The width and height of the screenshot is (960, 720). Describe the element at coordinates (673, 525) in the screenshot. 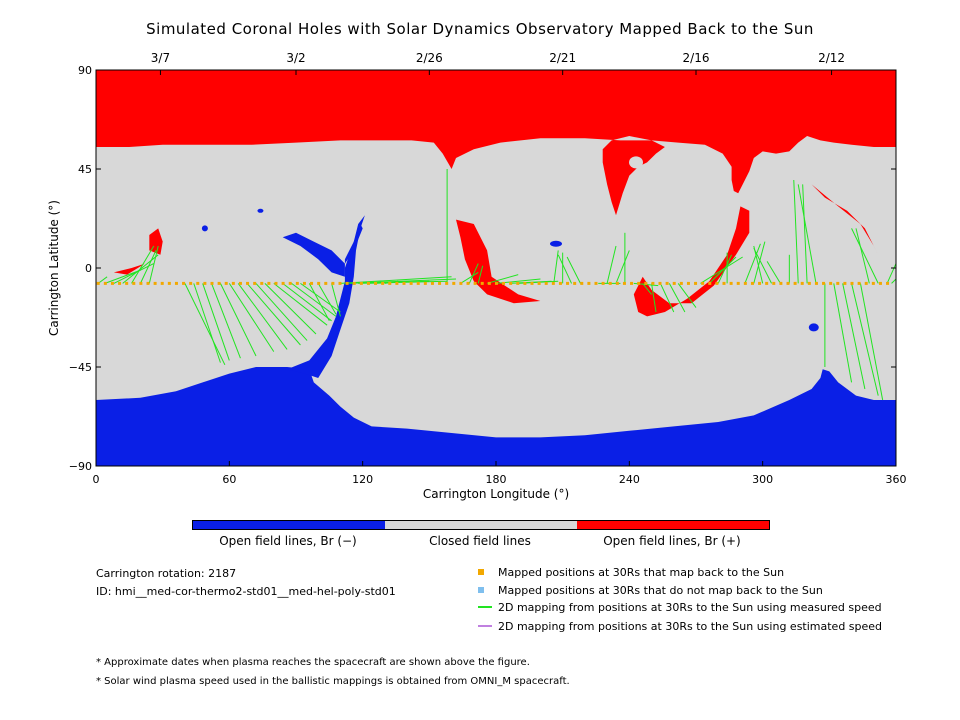

I see `colorbar-open-positive` at that location.